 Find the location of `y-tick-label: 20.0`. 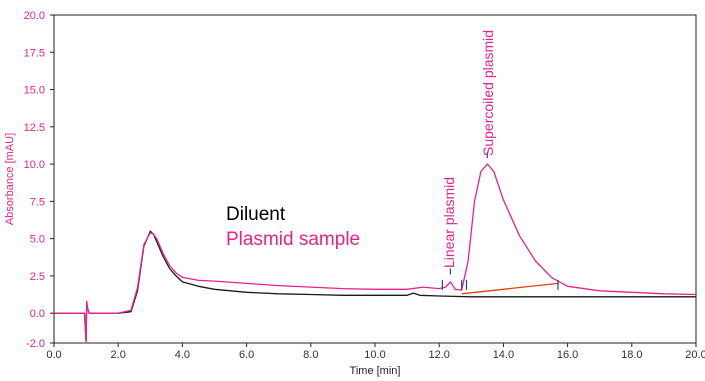

y-tick-label: 20.0 is located at coordinates (34, 16).